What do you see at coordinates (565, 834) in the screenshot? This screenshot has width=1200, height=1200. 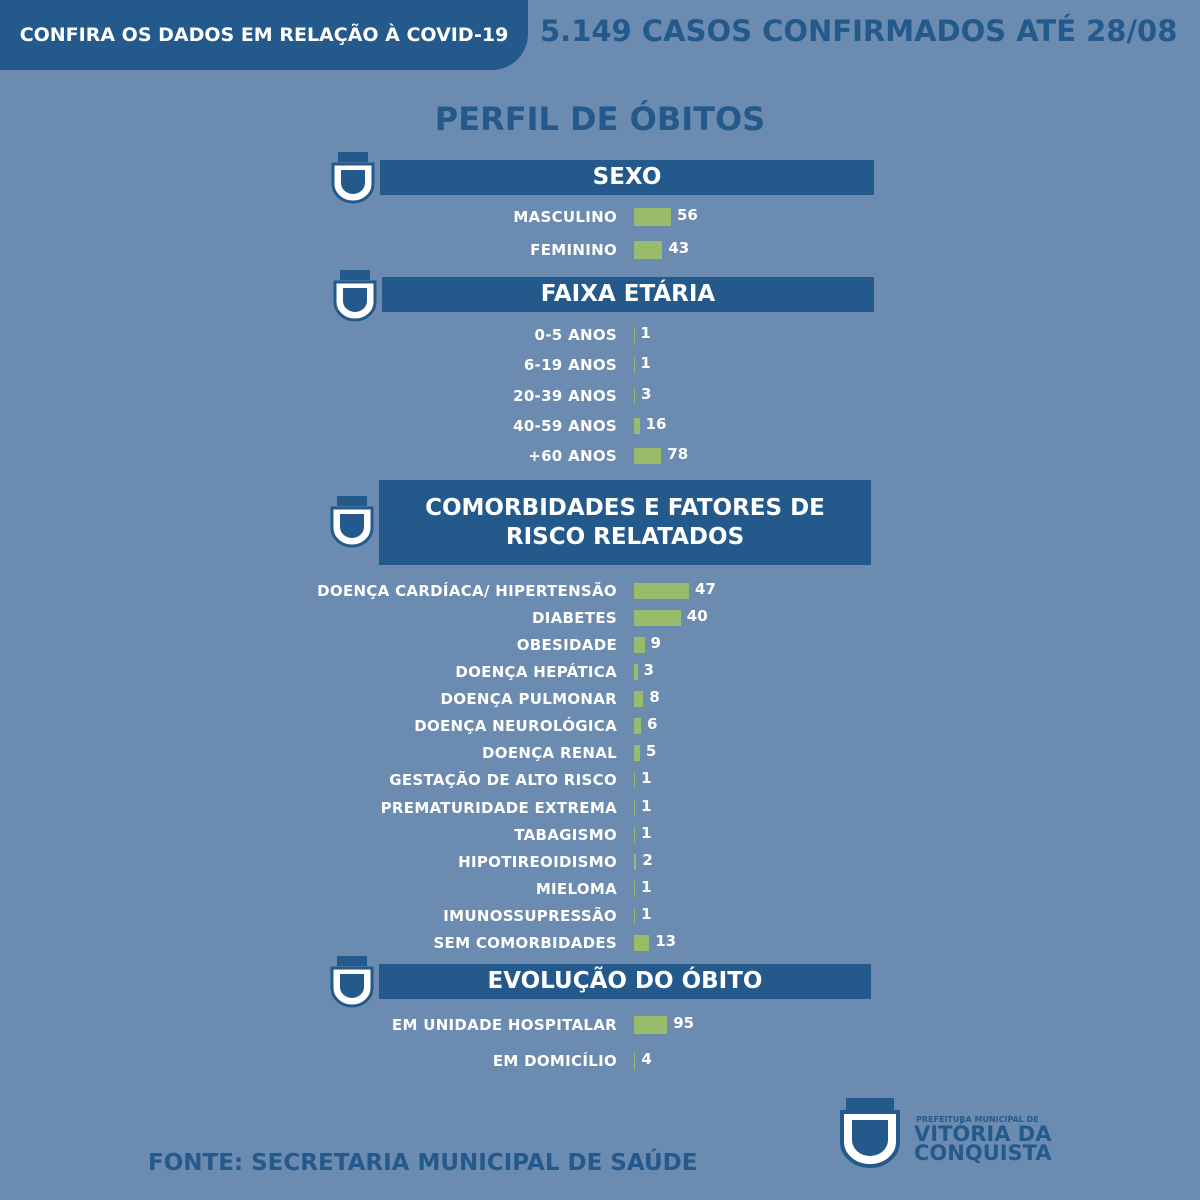 I see `category-label: TABAGISMO` at bounding box center [565, 834].